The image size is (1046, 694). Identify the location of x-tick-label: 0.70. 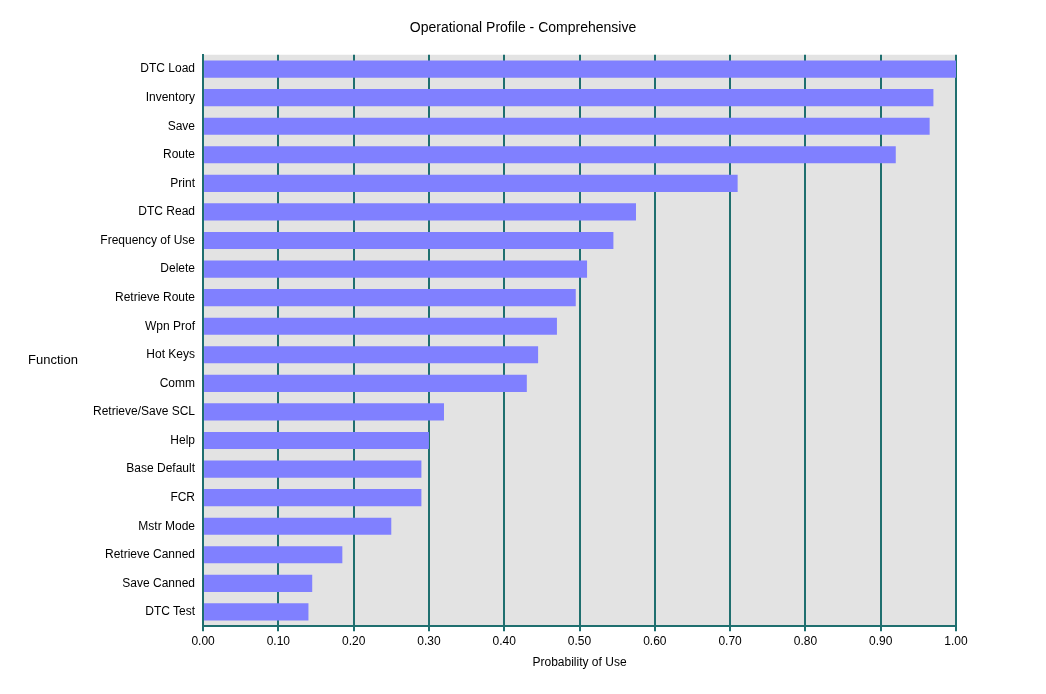
(730, 640).